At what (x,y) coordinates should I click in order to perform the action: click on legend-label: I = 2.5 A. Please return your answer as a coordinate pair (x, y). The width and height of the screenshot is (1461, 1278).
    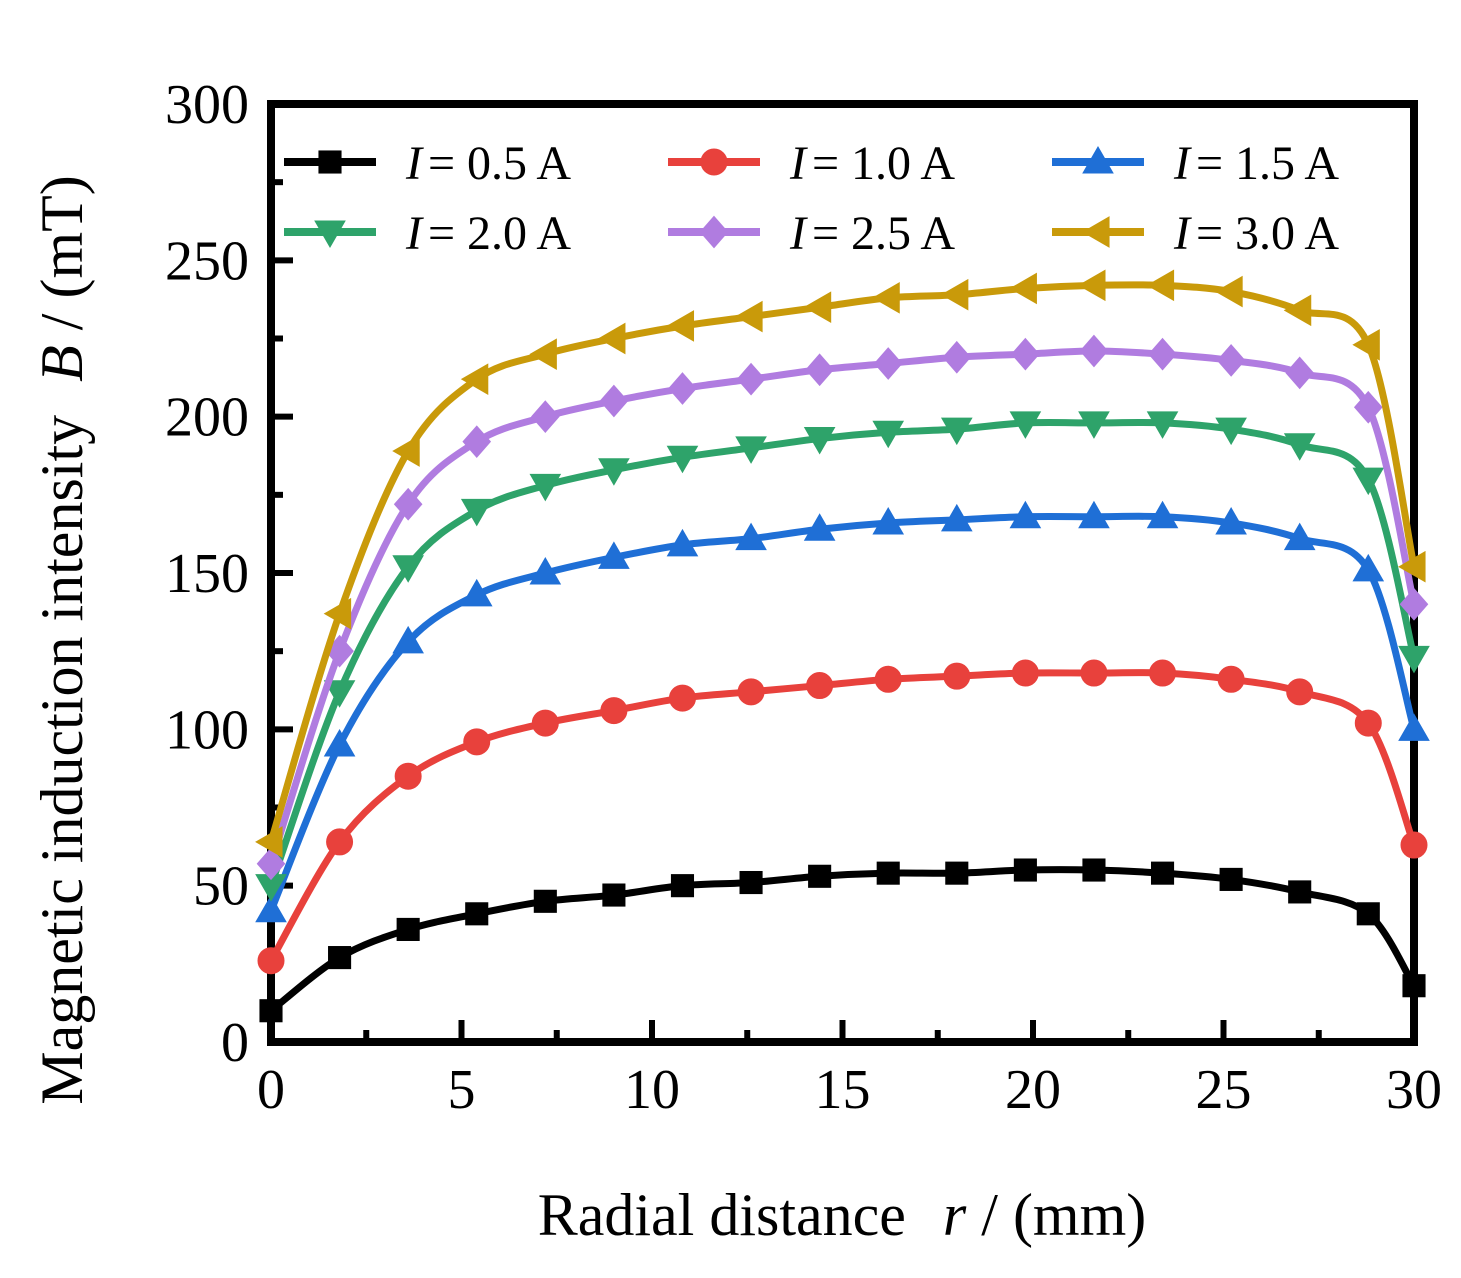
    Looking at the image, I should click on (872, 233).